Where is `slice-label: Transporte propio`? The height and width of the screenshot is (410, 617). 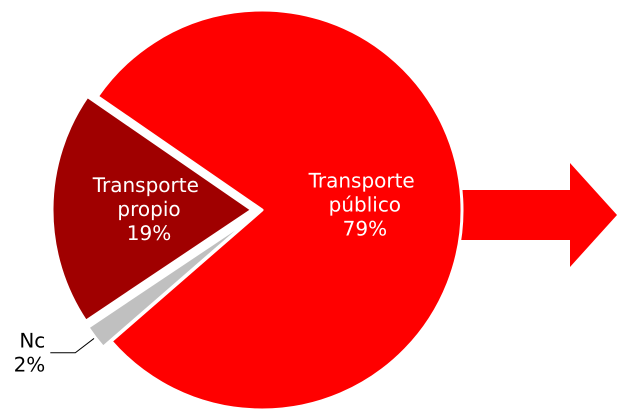 slice-label: Transporte propio is located at coordinates (149, 197).